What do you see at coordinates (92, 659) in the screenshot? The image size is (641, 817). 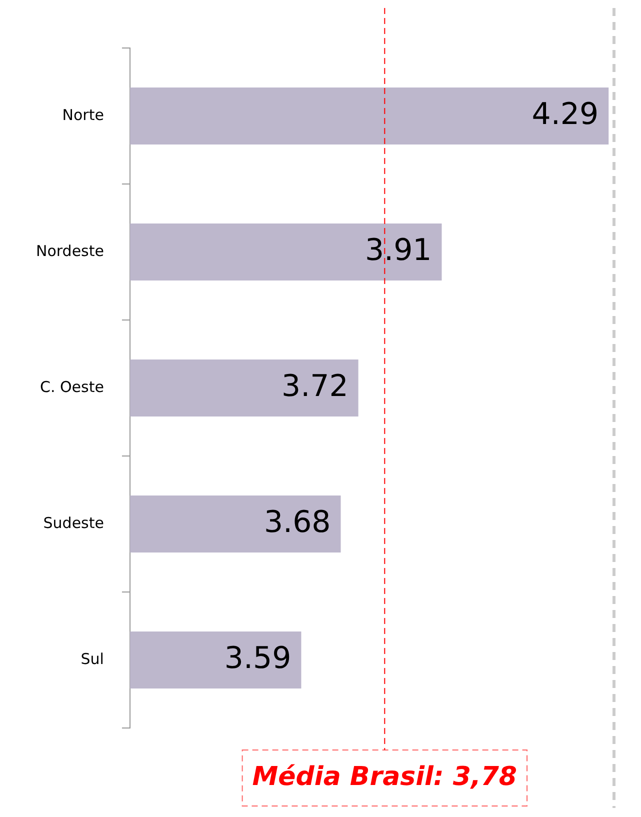 I see `y-tick-label: Sul` at bounding box center [92, 659].